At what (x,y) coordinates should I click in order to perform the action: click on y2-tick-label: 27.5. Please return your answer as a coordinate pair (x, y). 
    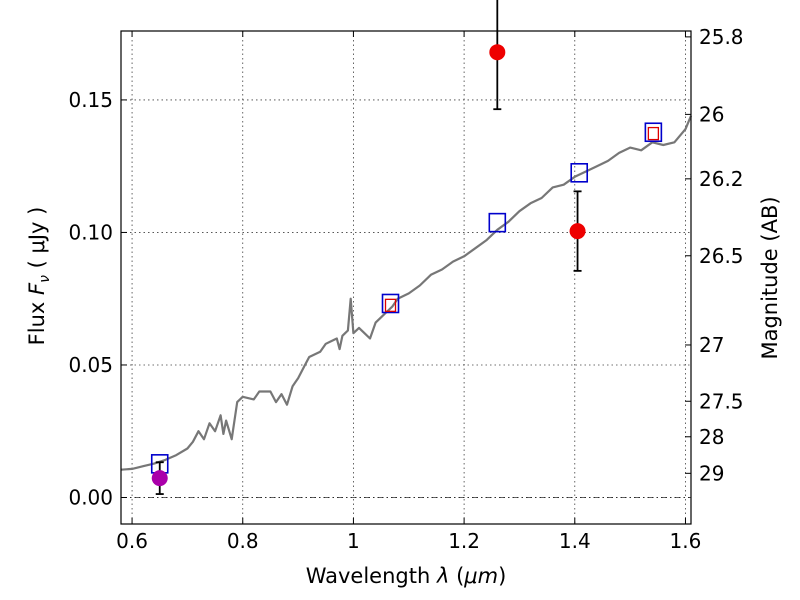
    Looking at the image, I should click on (721, 401).